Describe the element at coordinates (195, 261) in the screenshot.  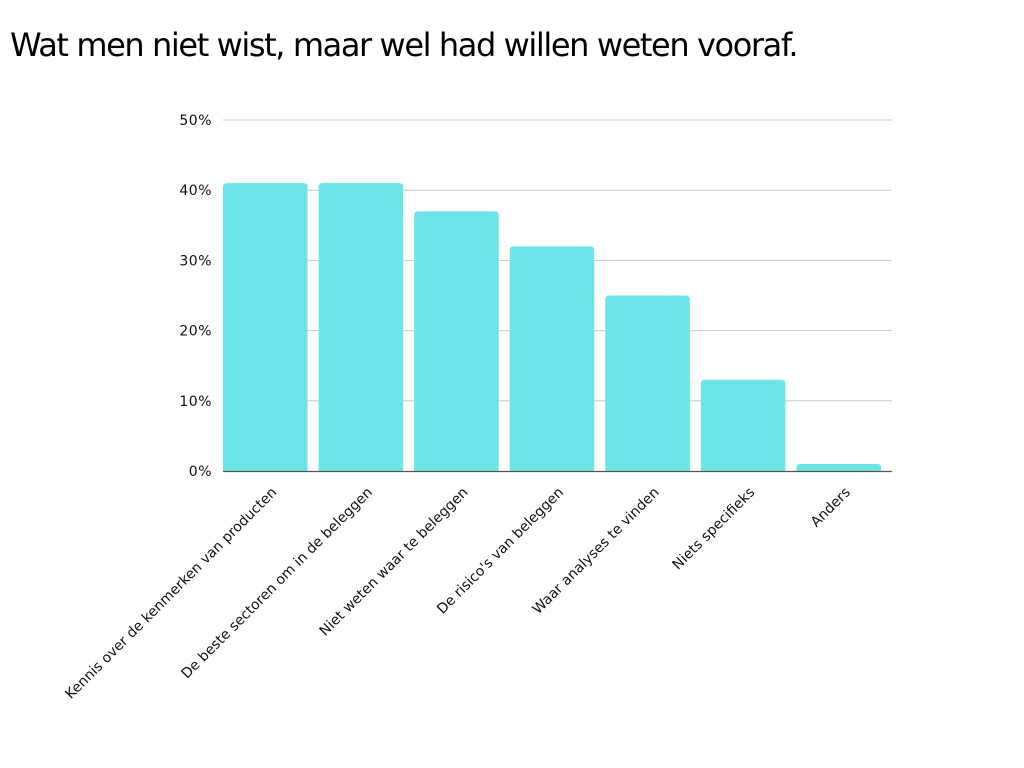
I see `y-tick-label: 30%` at that location.